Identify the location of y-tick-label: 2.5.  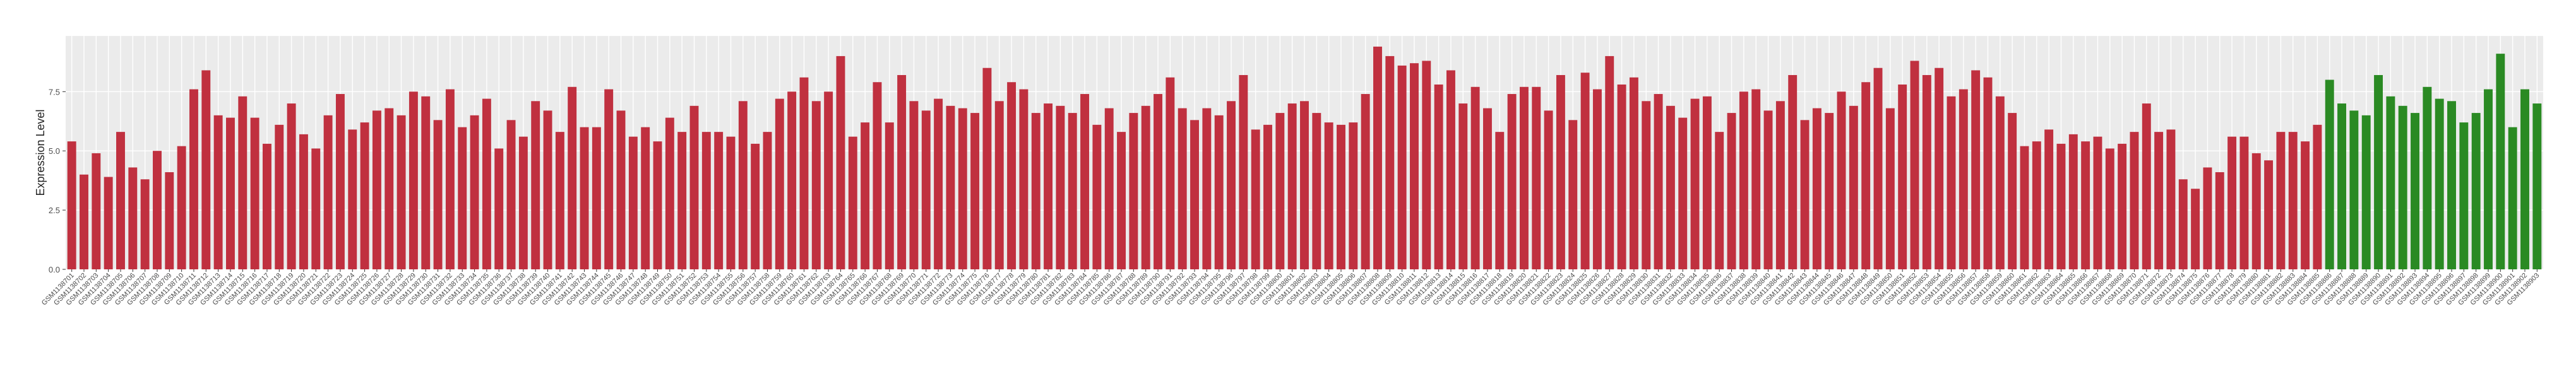
(54, 210).